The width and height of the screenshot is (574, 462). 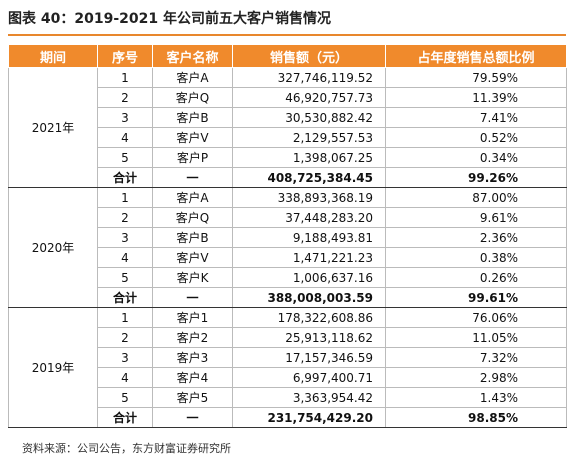 What do you see at coordinates (192, 357) in the screenshot?
I see `cell: 客户3` at bounding box center [192, 357].